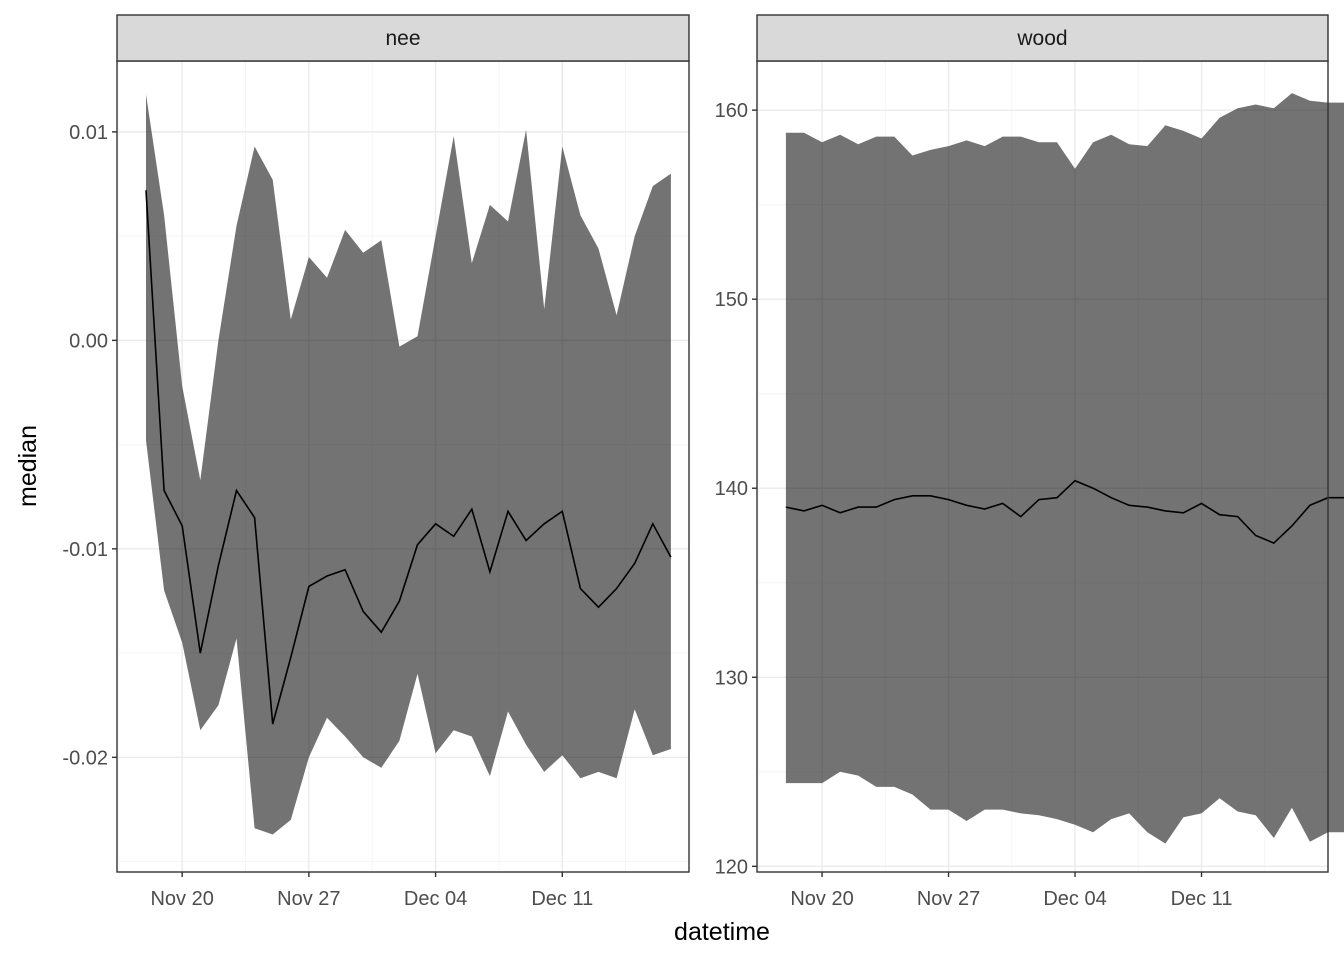 The width and height of the screenshot is (1344, 960). What do you see at coordinates (28, 466) in the screenshot?
I see `y-axis-title: median` at bounding box center [28, 466].